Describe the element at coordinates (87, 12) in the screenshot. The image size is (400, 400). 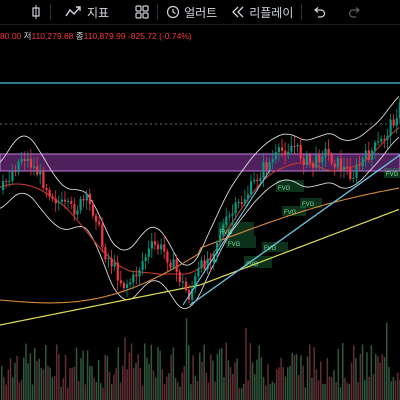
I see `indicators-button: 지표` at that location.